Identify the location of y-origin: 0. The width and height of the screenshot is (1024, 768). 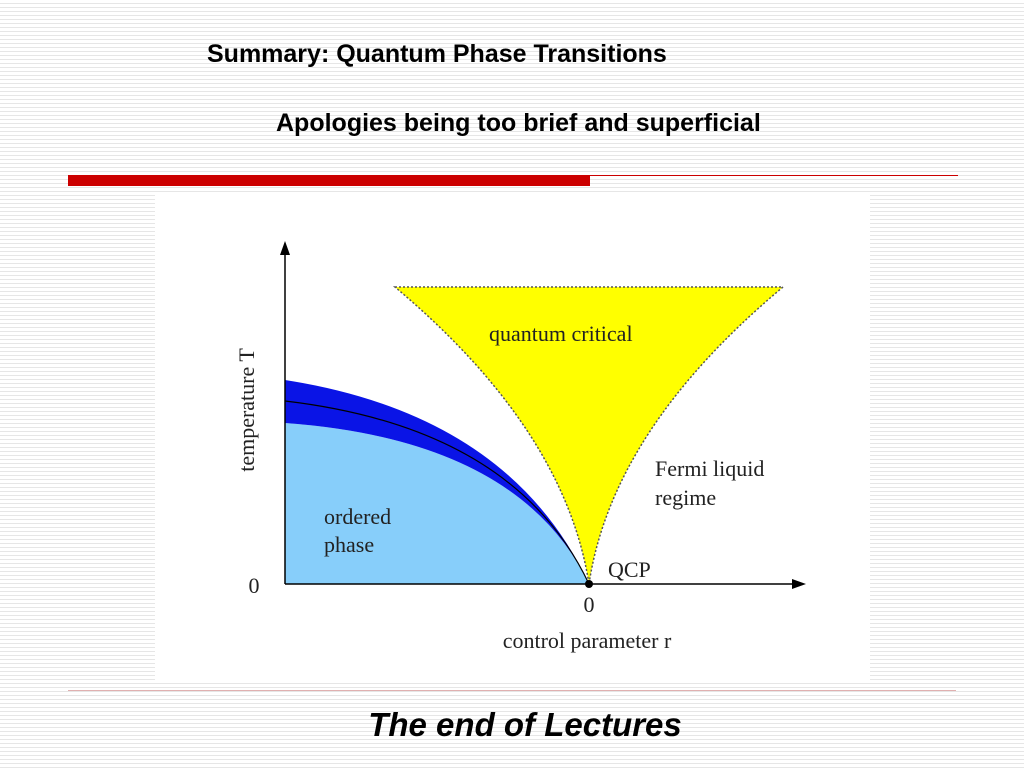
(254, 585).